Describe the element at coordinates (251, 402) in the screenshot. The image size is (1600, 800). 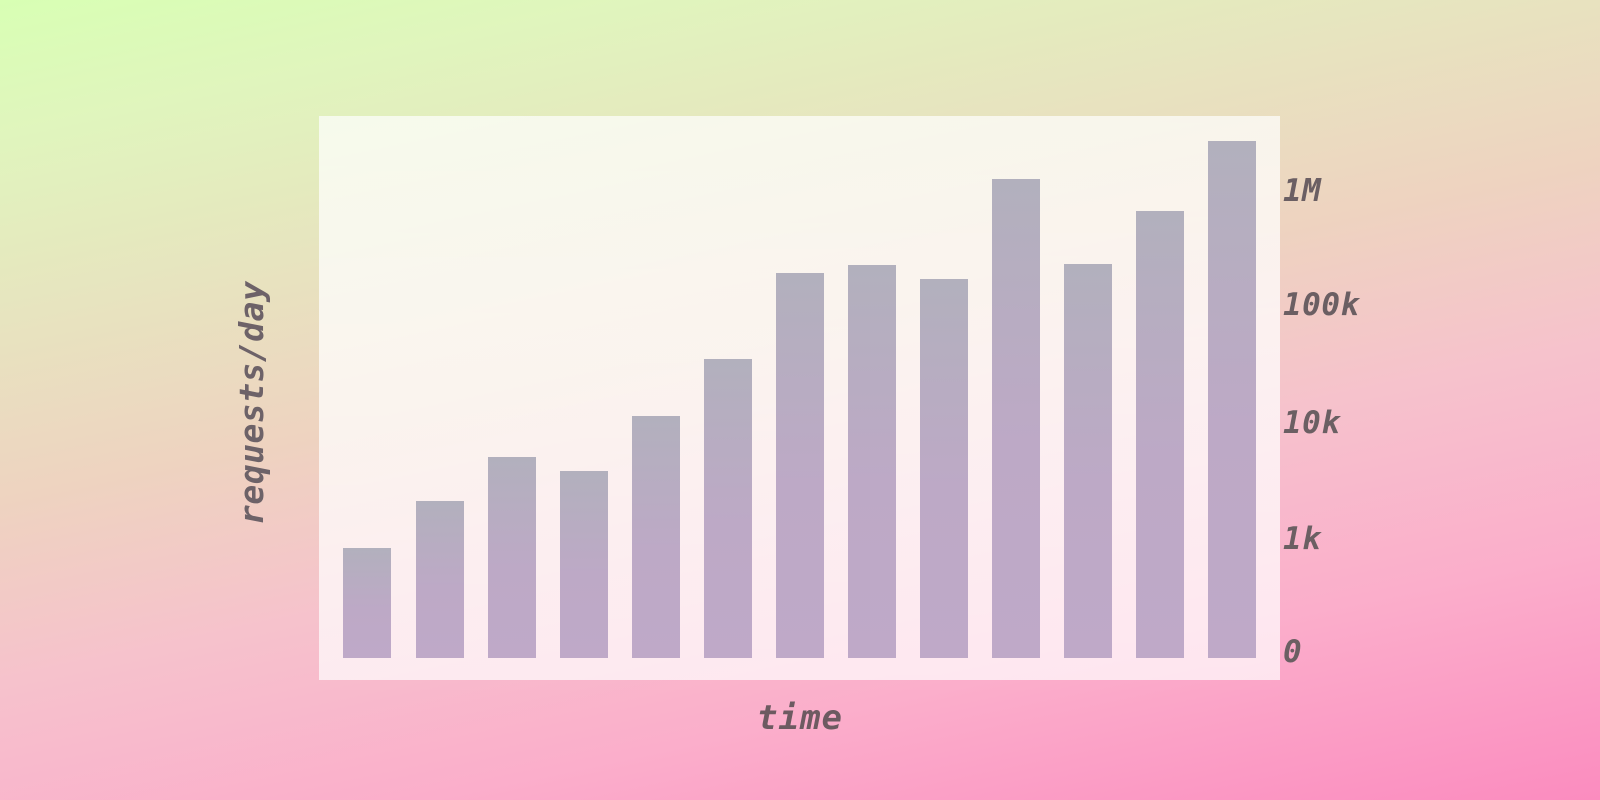
I see `y-axis-title: requests/day` at that location.